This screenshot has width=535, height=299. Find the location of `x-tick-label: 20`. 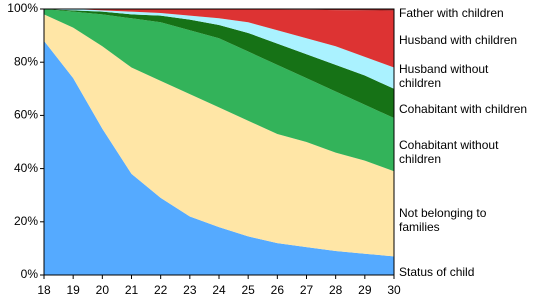

x-tick-label: 20 is located at coordinates (103, 290).